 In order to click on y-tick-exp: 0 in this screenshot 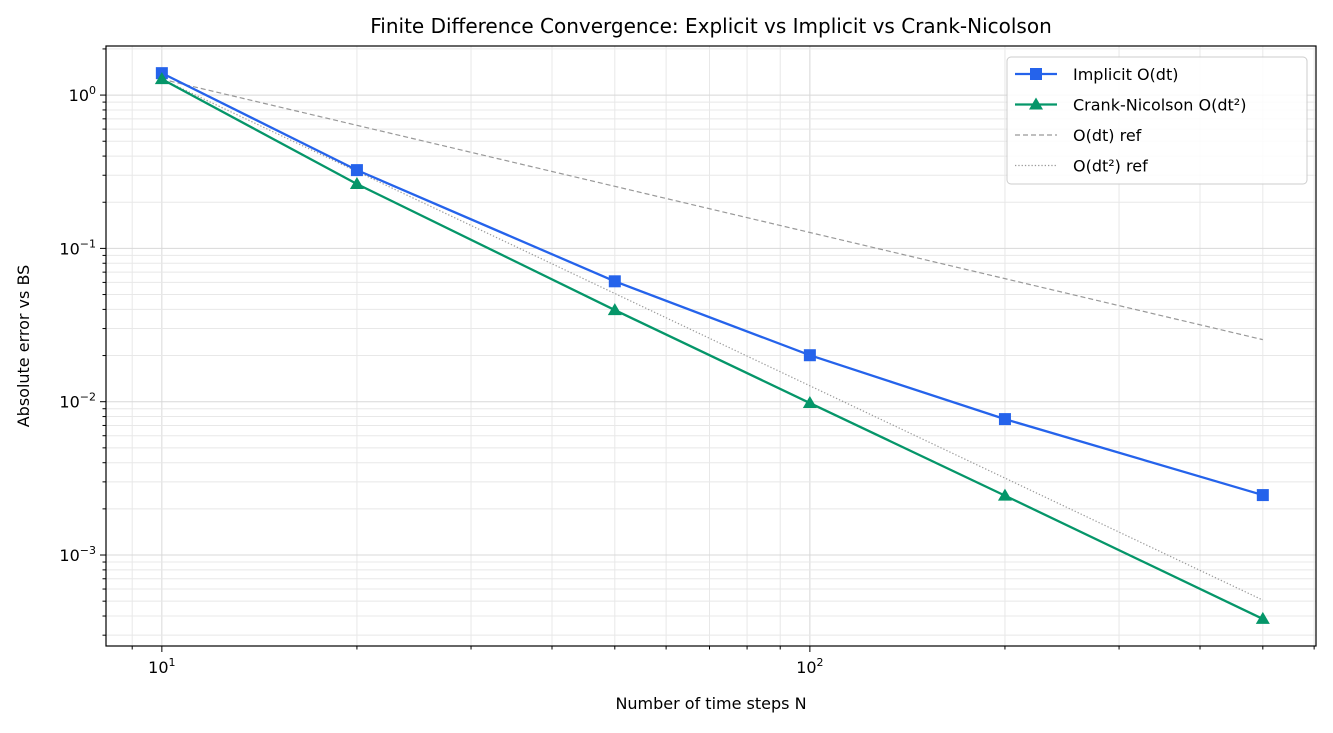, I will do `click(92, 90)`.